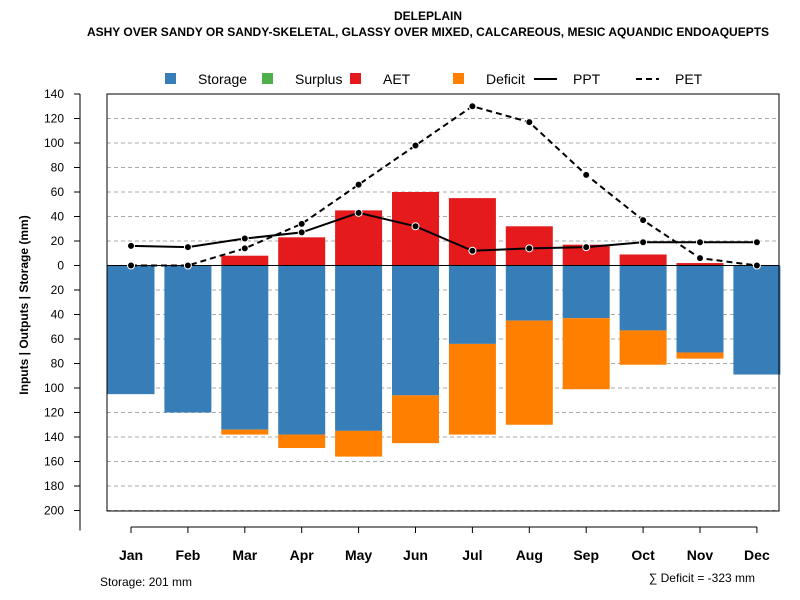 The height and width of the screenshot is (600, 800). I want to click on legend-label: PPT, so click(587, 79).